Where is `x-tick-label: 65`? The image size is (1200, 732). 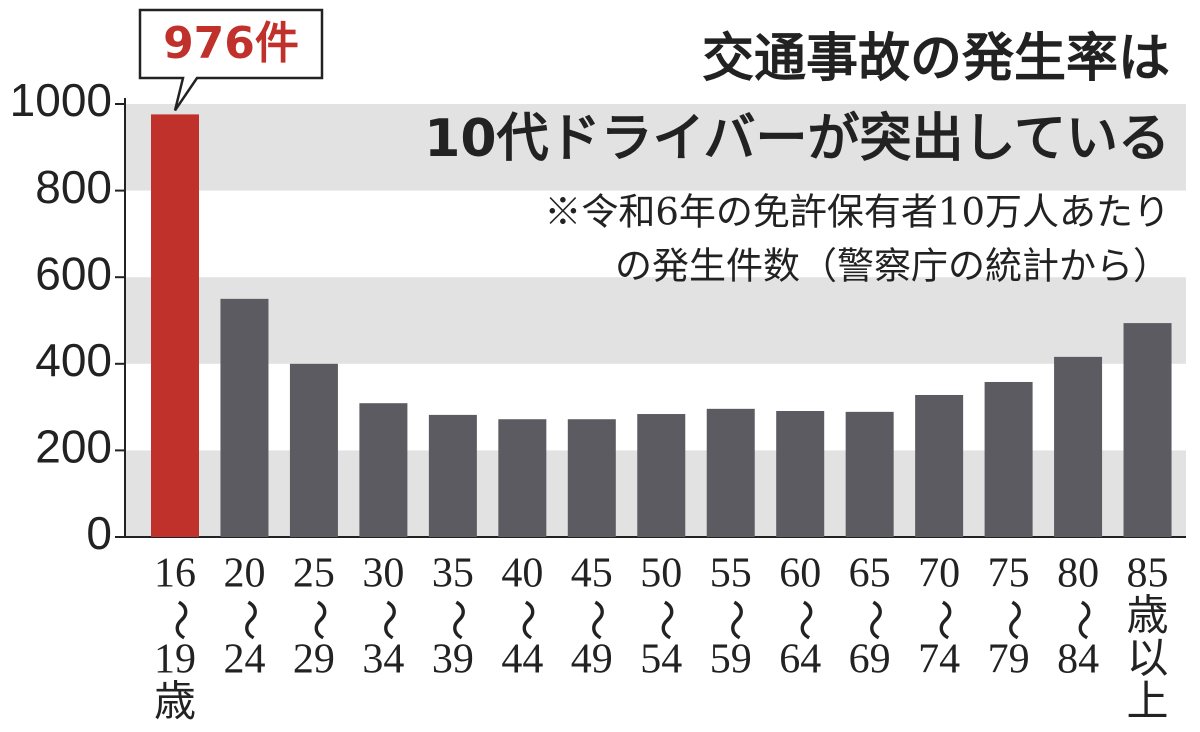 x-tick-label: 65 is located at coordinates (870, 574).